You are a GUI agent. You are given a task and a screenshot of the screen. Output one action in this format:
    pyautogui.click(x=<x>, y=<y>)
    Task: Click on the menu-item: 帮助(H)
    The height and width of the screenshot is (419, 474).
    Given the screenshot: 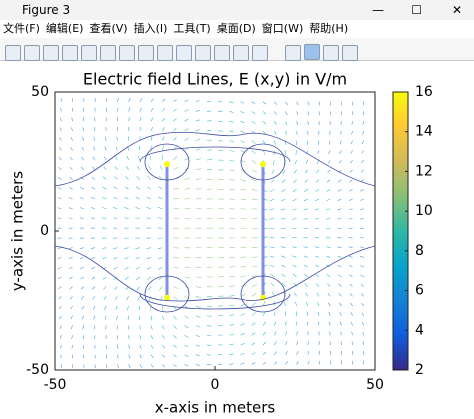 What is the action you would take?
    pyautogui.click(x=329, y=28)
    